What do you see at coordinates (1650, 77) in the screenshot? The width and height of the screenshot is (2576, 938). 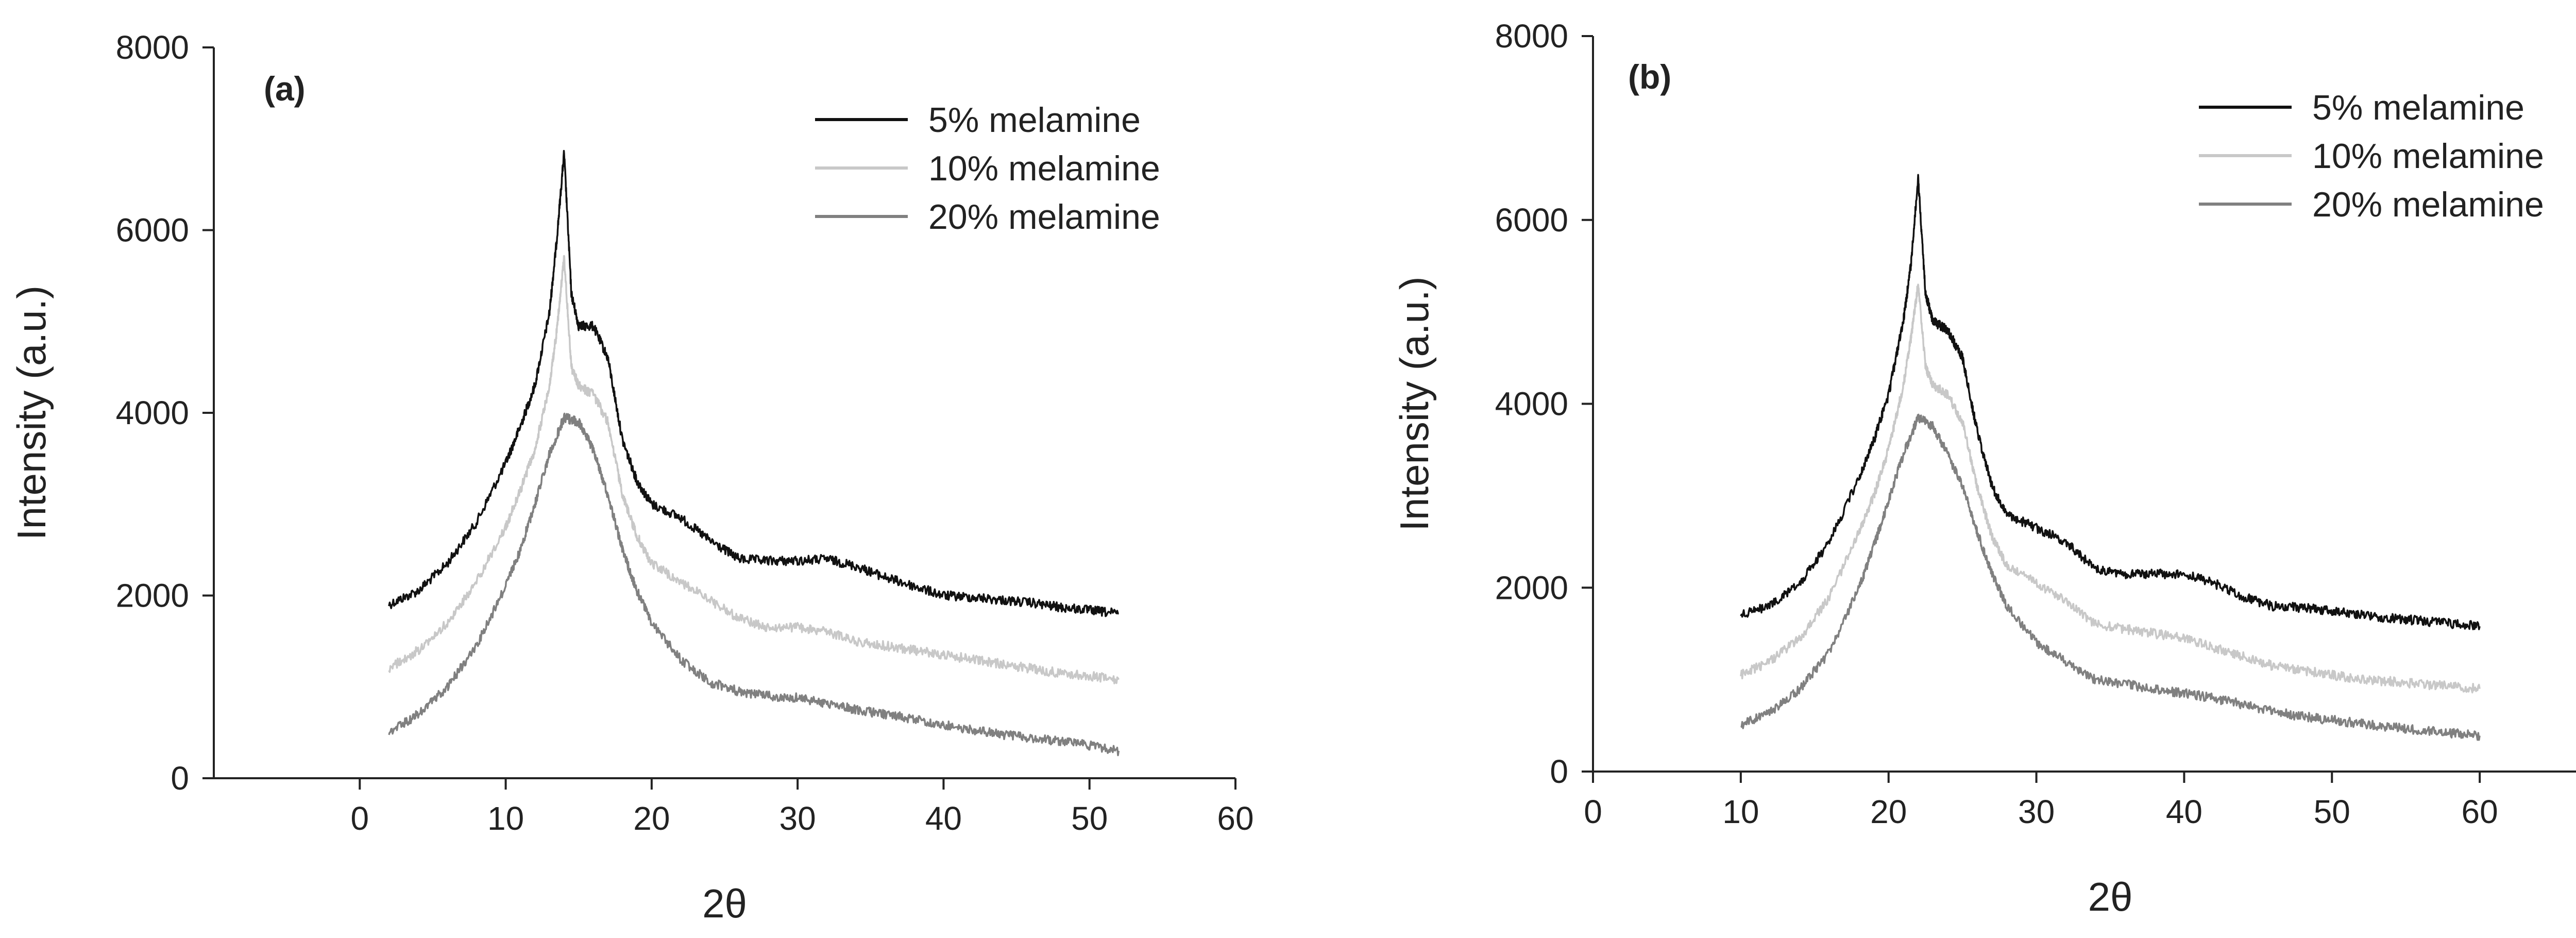 I see `panel-label: (b)` at bounding box center [1650, 77].